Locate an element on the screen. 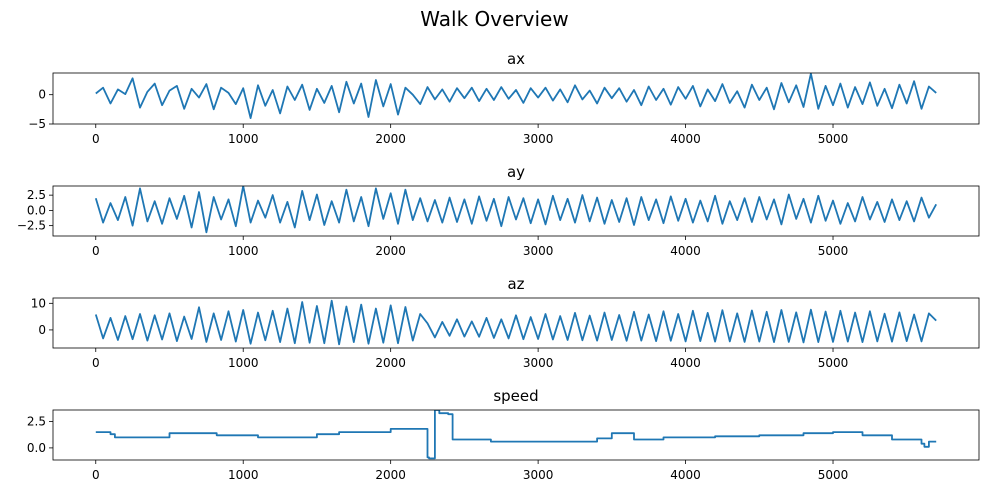 This screenshot has width=989, height=495. series-line-az is located at coordinates (515, 322).